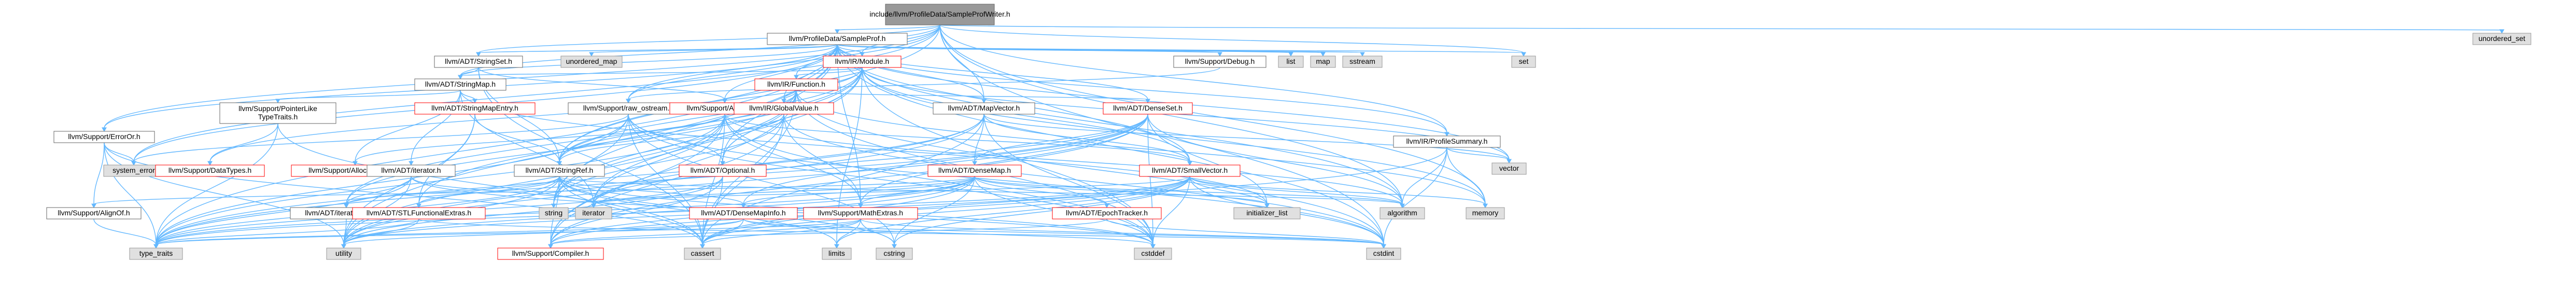  I want to click on edge-SampleProf-to-StringSet, so click(657, 51).